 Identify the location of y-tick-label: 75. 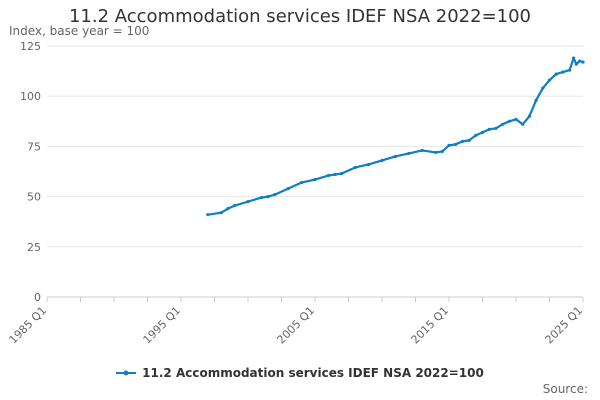
(34, 146).